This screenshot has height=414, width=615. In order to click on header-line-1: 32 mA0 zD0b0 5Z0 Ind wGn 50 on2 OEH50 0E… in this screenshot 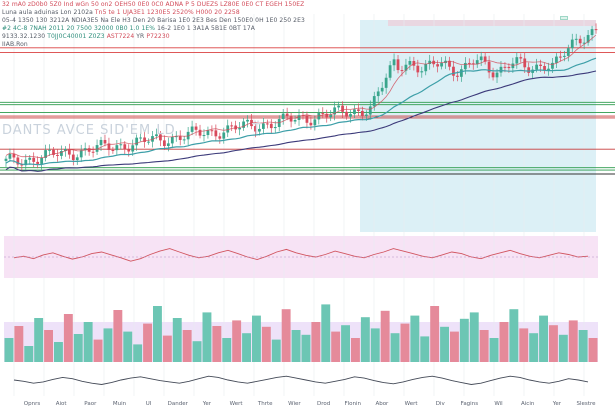, I will do `click(153, 4)`.